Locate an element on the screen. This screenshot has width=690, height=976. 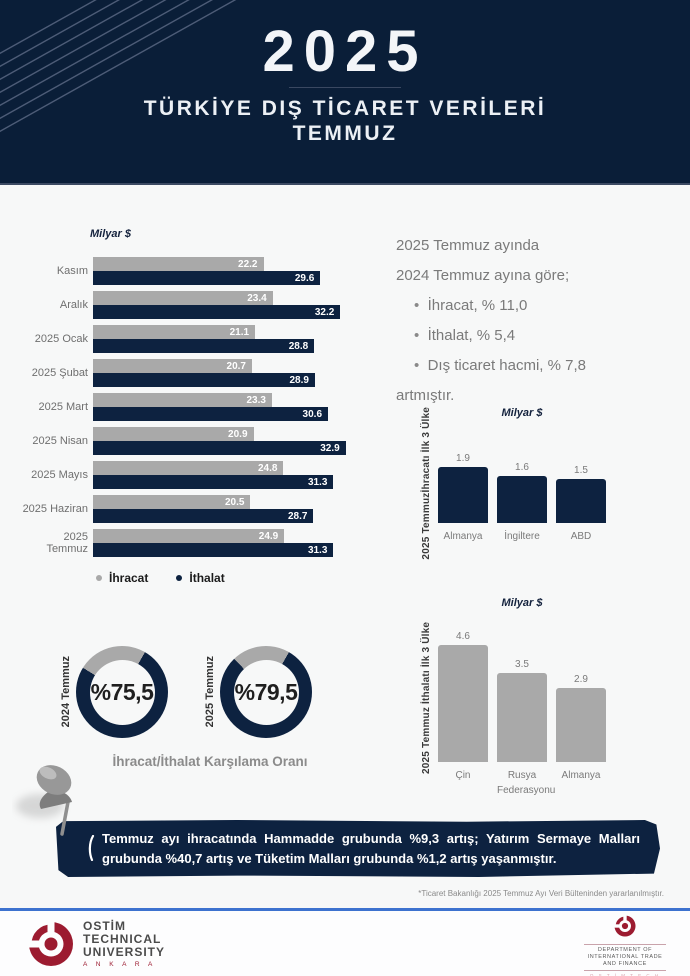
university-name-line3: UNIVERSITY is located at coordinates (124, 952).